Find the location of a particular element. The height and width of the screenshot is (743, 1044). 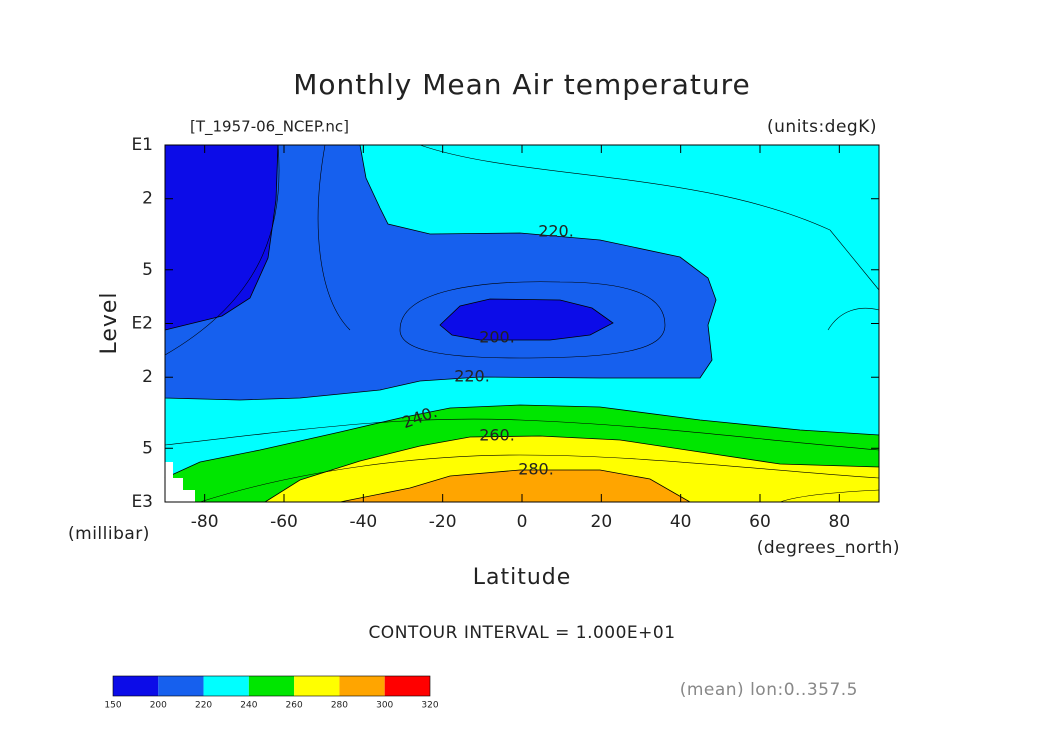

x-tick-label: -40 is located at coordinates (363, 522).